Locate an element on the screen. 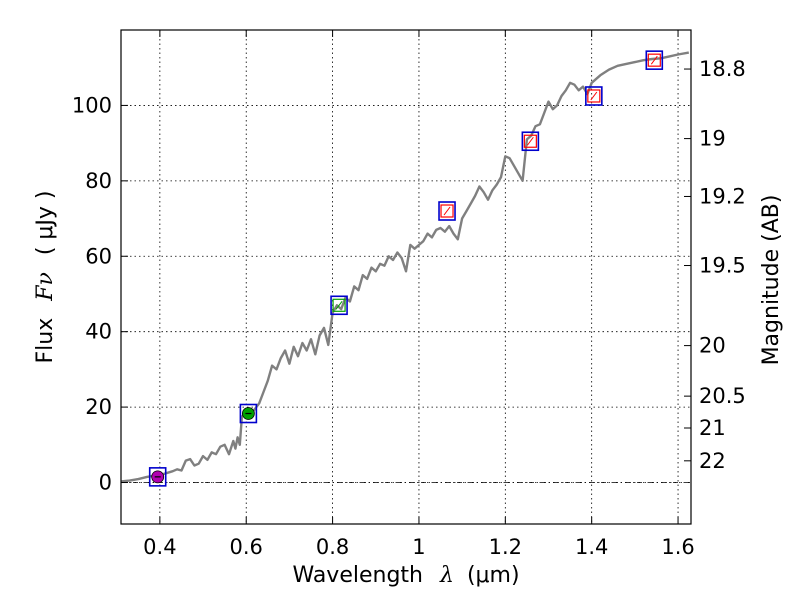 This screenshot has height=600, width=800. mag-tick-label: 20.5 is located at coordinates (722, 396).